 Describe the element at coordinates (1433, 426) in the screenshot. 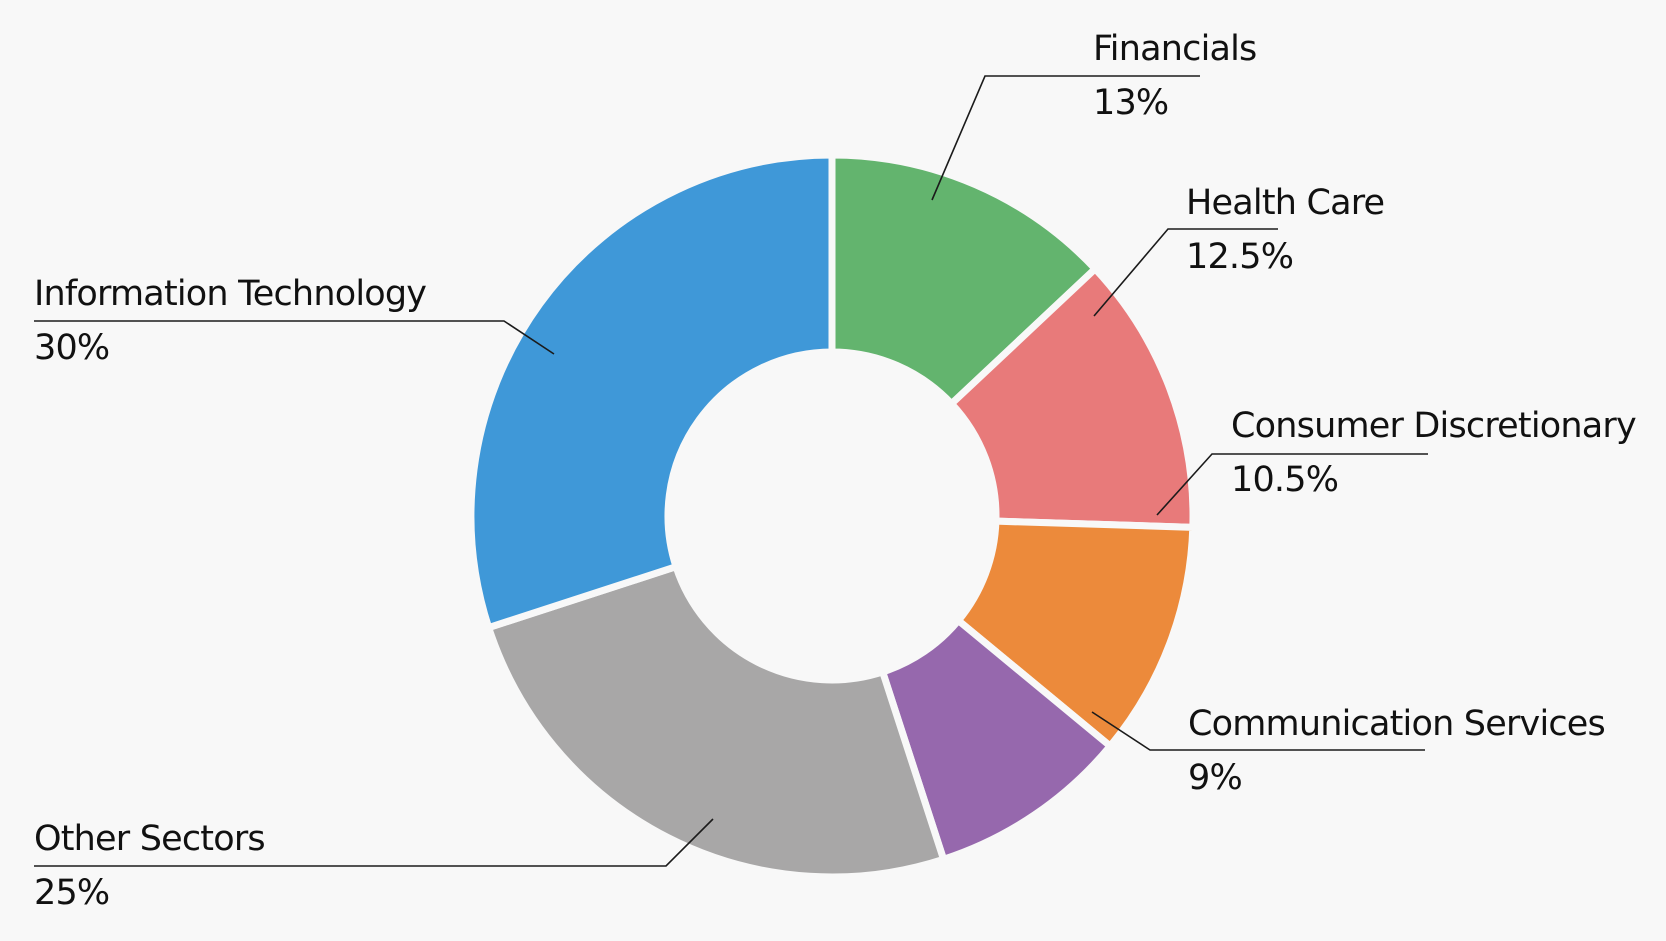

I see `label-name-consumer-discretionary: Consumer Discretionary` at that location.